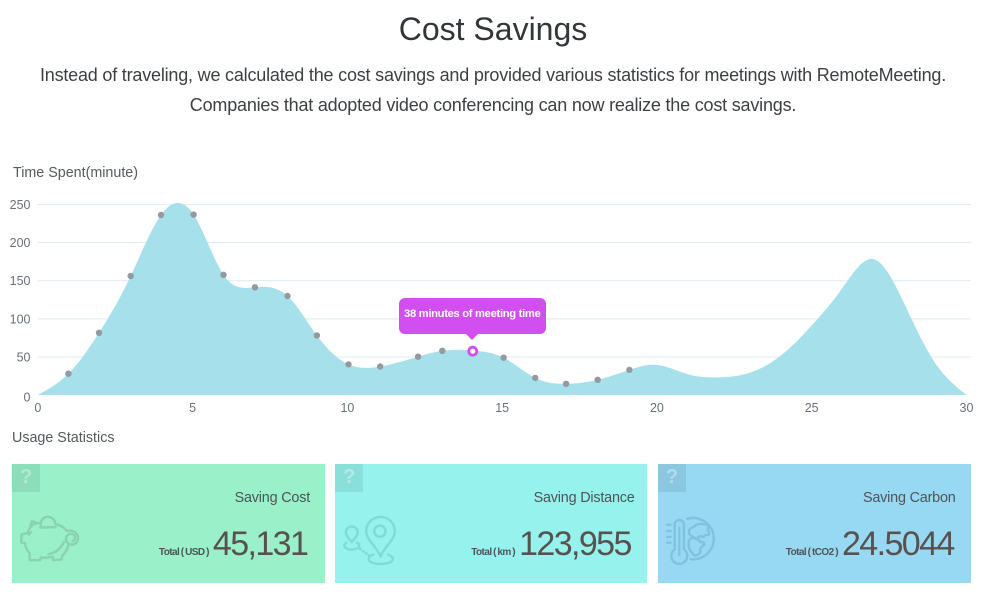  Describe the element at coordinates (502, 408) in the screenshot. I see `svg-text: 15` at that location.